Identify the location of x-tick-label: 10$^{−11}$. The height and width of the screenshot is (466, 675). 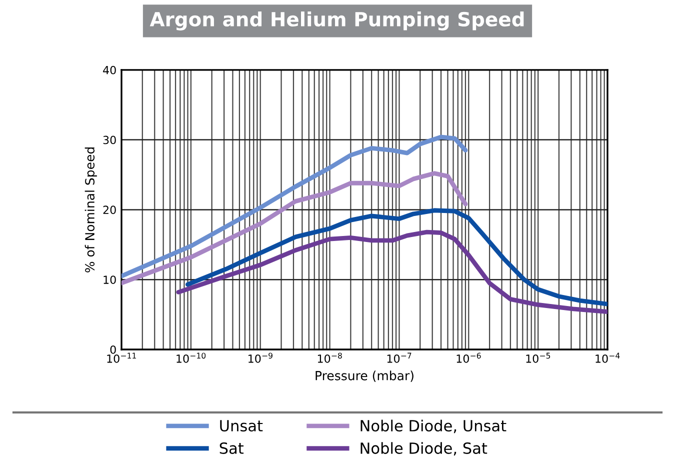
(121, 357).